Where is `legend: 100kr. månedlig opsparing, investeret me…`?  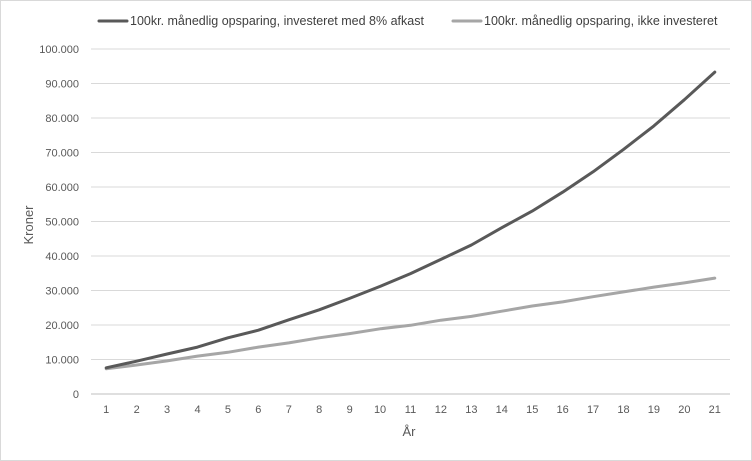 legend: 100kr. månedlig opsparing, investeret me… is located at coordinates (407, 21).